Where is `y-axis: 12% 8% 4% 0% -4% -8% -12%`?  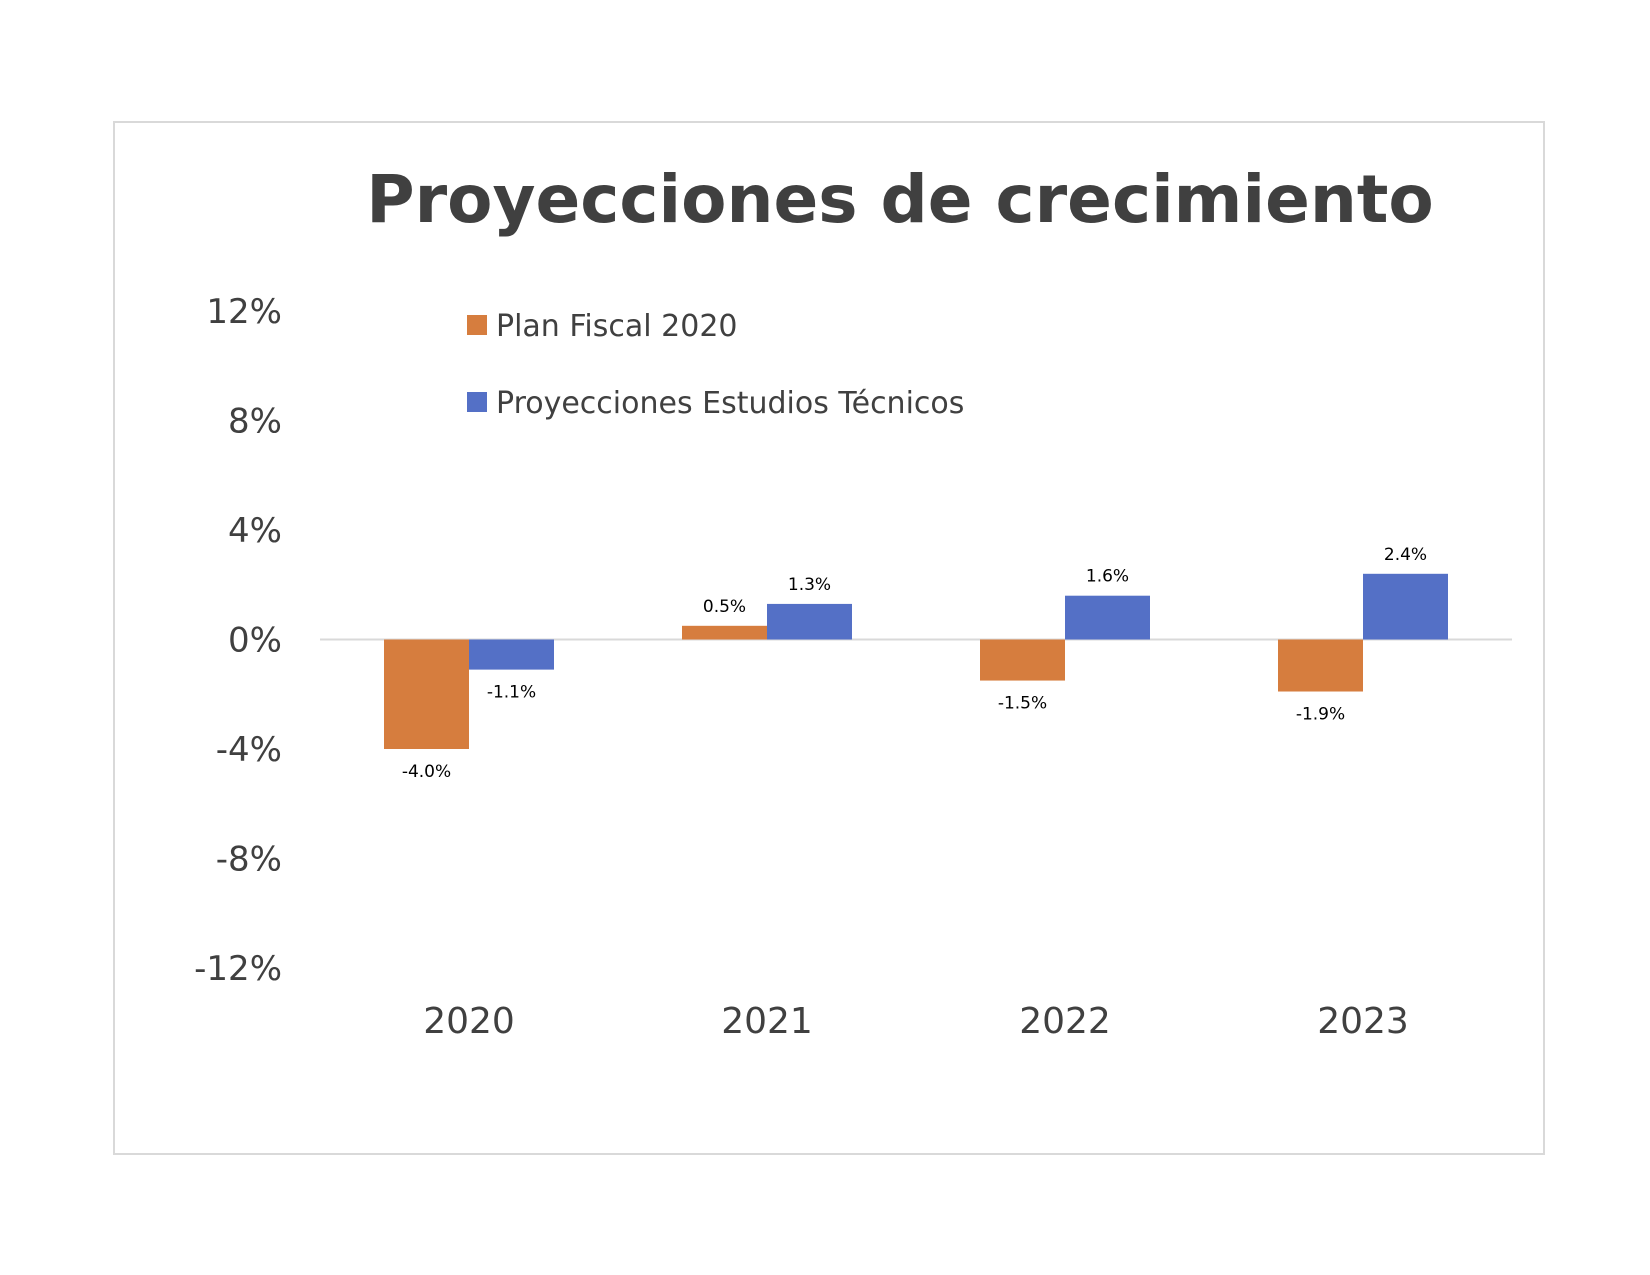
y-axis: 12% 8% 4% 0% -4% -8% -12% is located at coordinates (238, 640).